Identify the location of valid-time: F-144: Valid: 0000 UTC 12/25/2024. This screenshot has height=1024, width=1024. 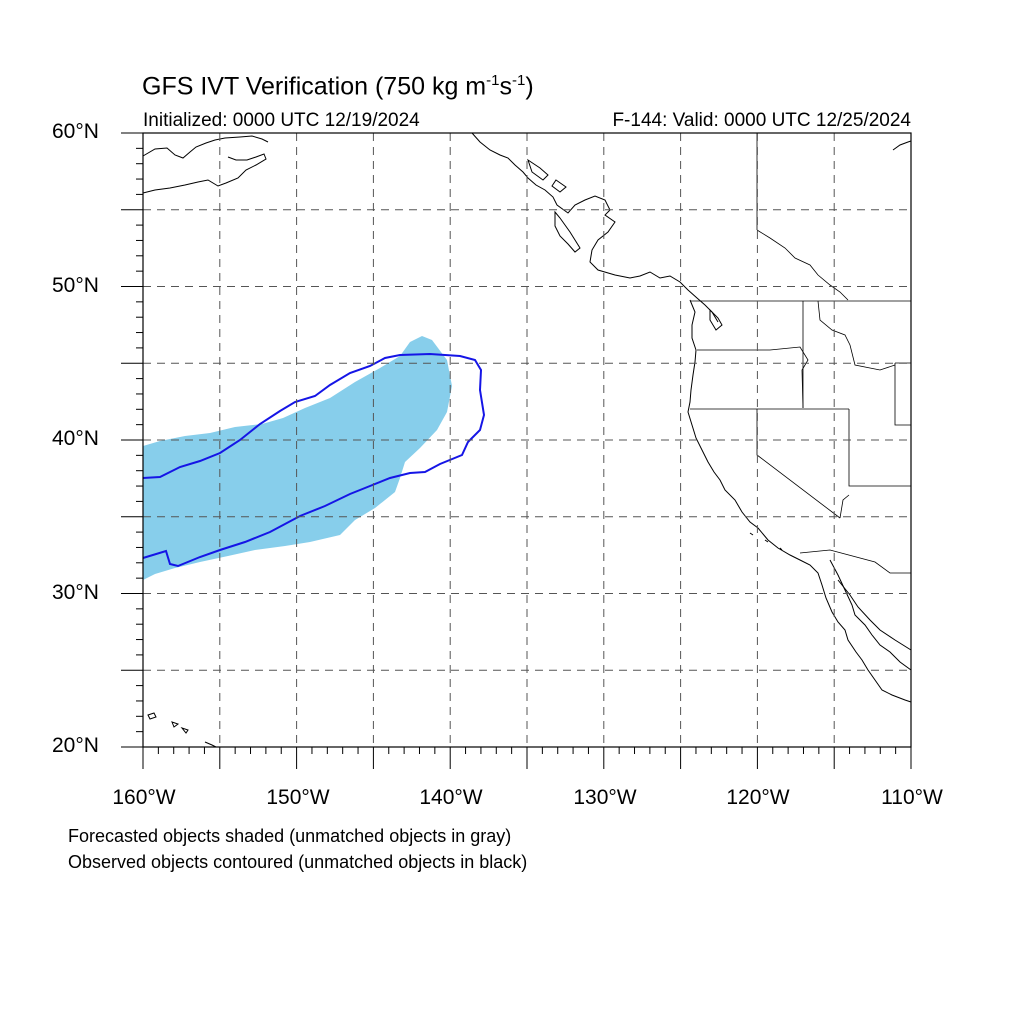
(761, 120).